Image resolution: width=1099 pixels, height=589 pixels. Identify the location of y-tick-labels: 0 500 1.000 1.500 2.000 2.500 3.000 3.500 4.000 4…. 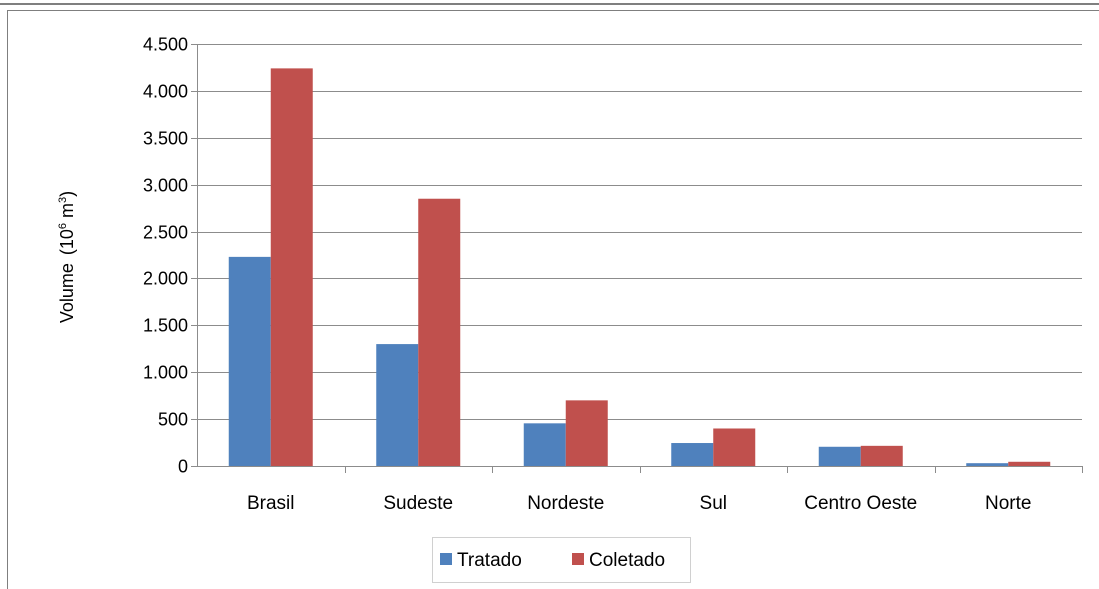
(165, 256).